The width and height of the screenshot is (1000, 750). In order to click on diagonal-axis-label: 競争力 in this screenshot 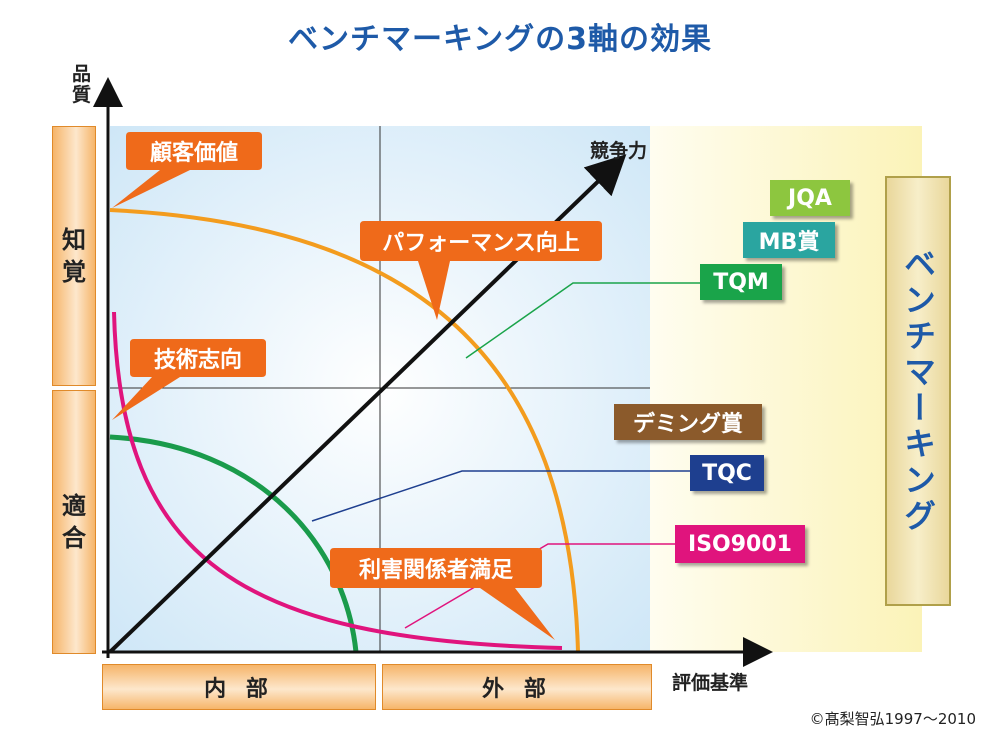, I will do `click(619, 151)`.